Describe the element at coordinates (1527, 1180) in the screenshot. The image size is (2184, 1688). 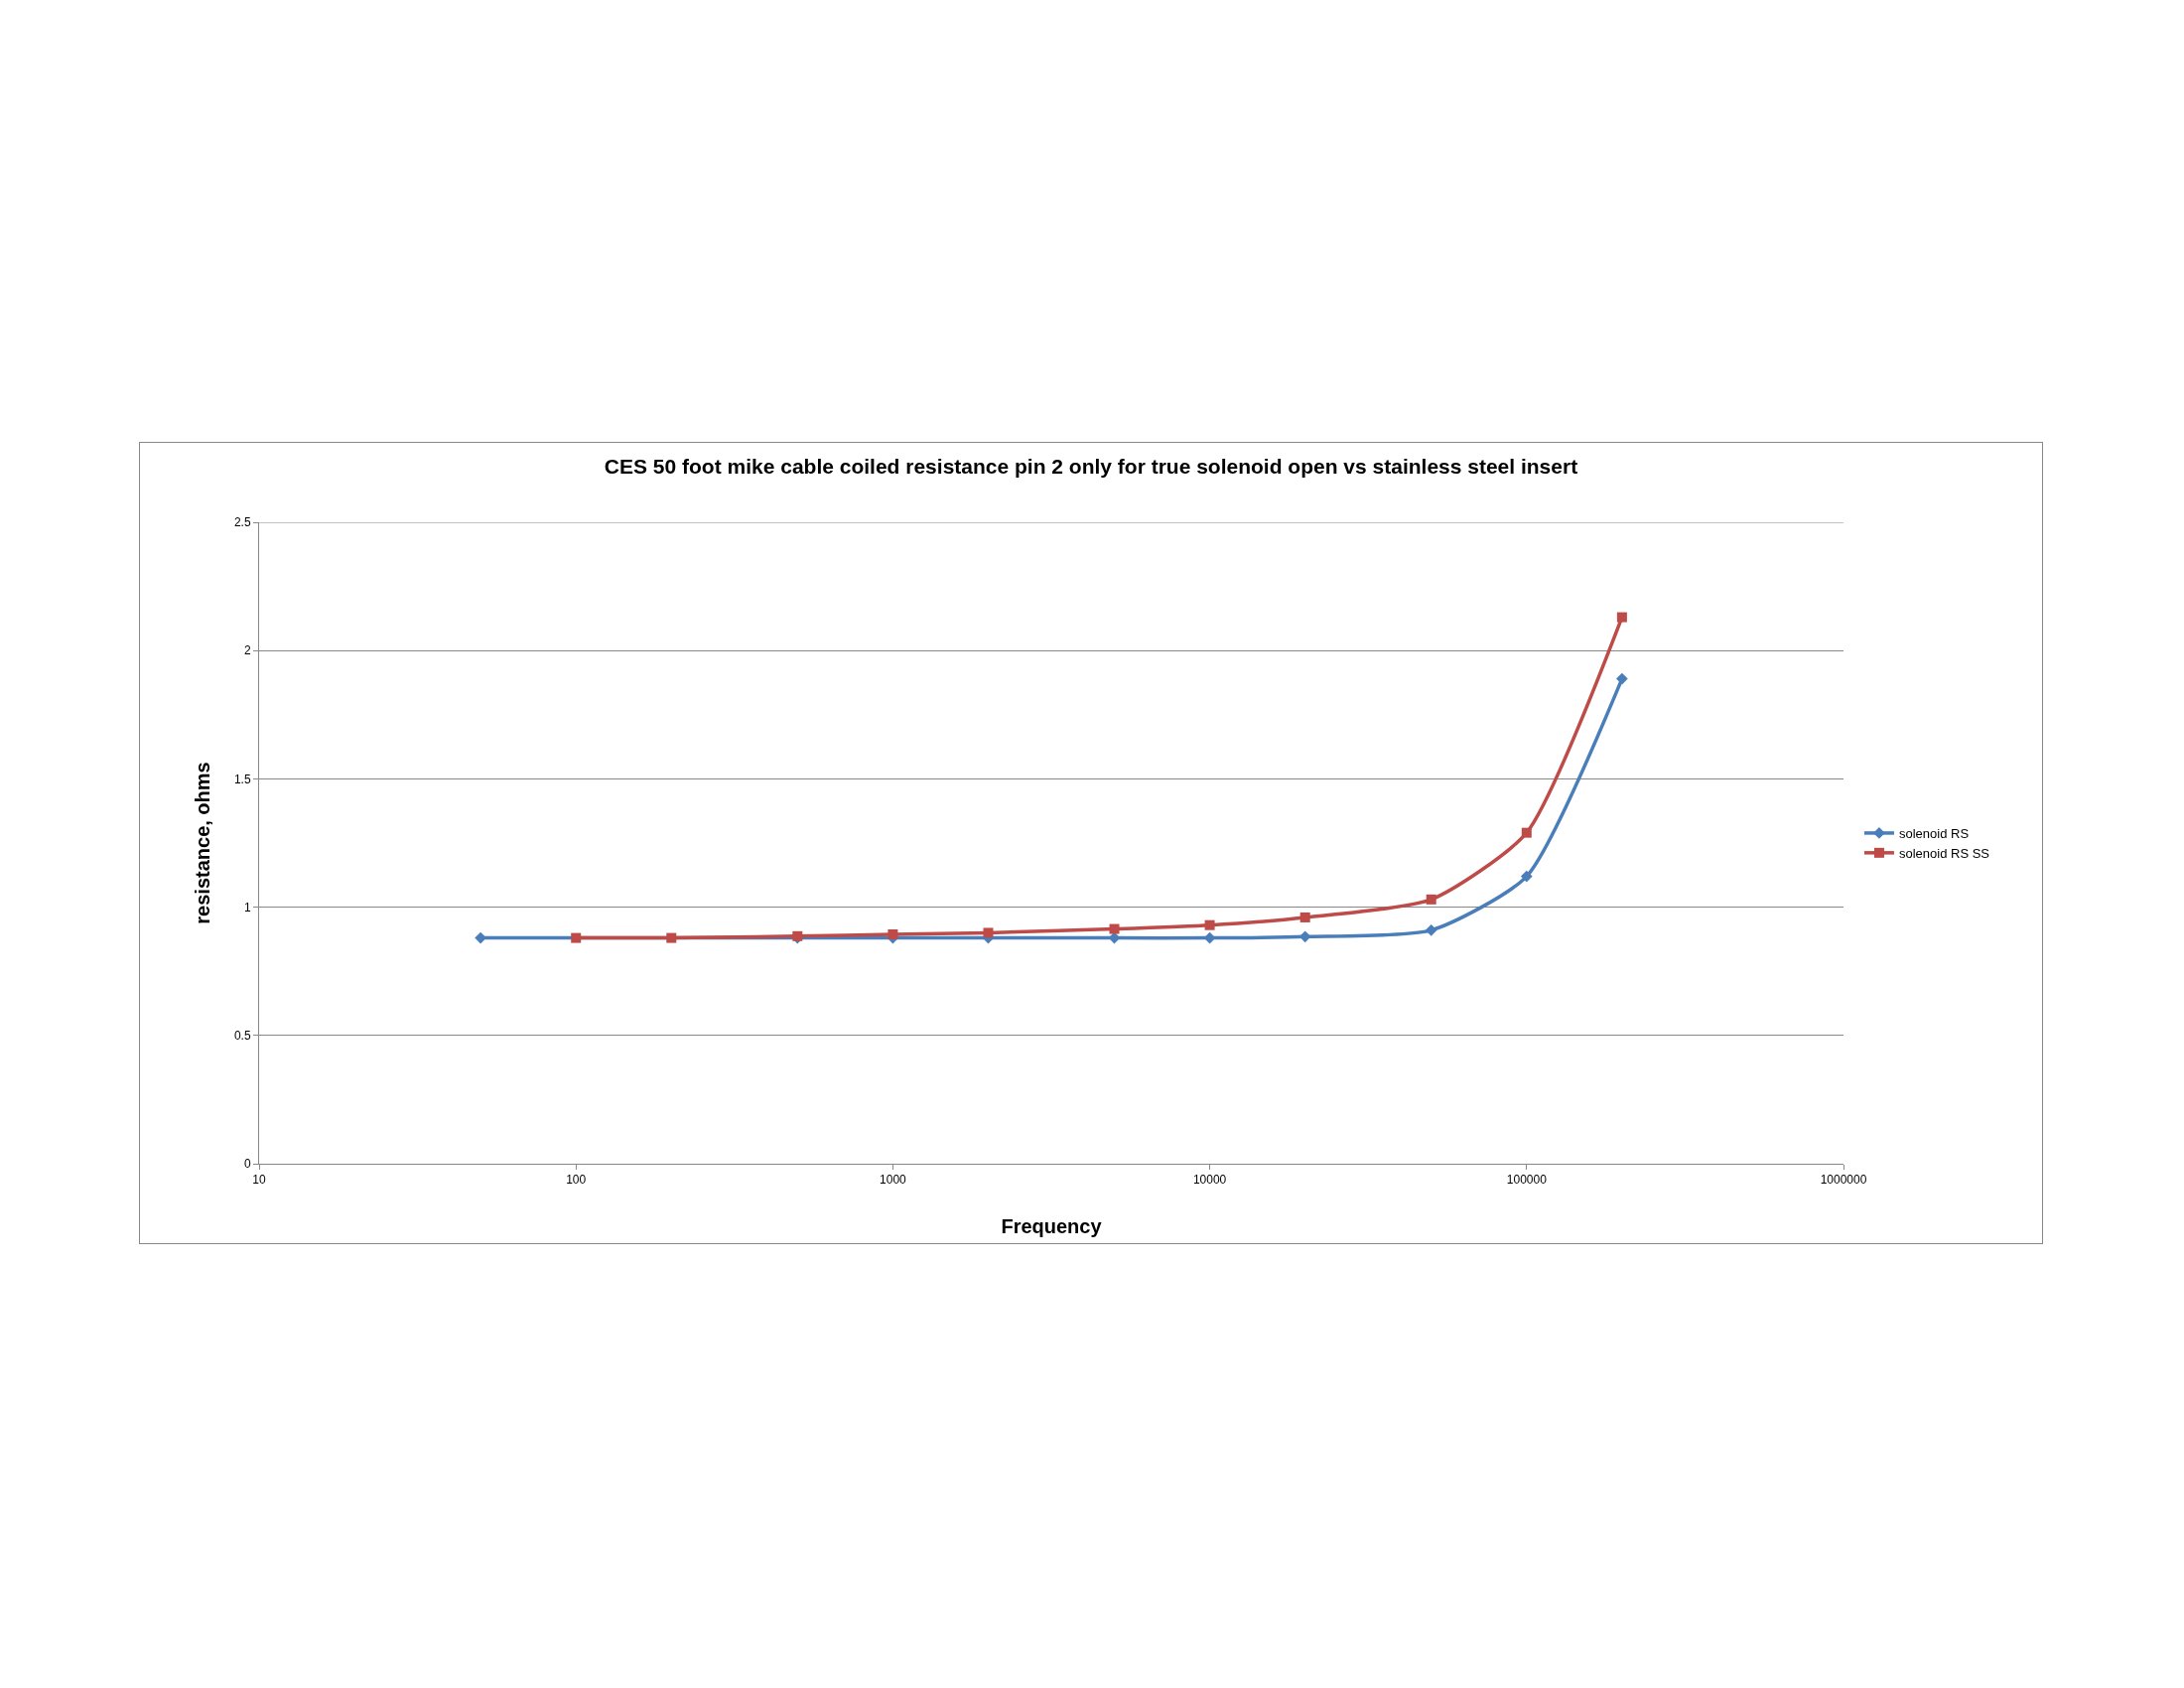
I see `x-tick-label: 100000` at that location.